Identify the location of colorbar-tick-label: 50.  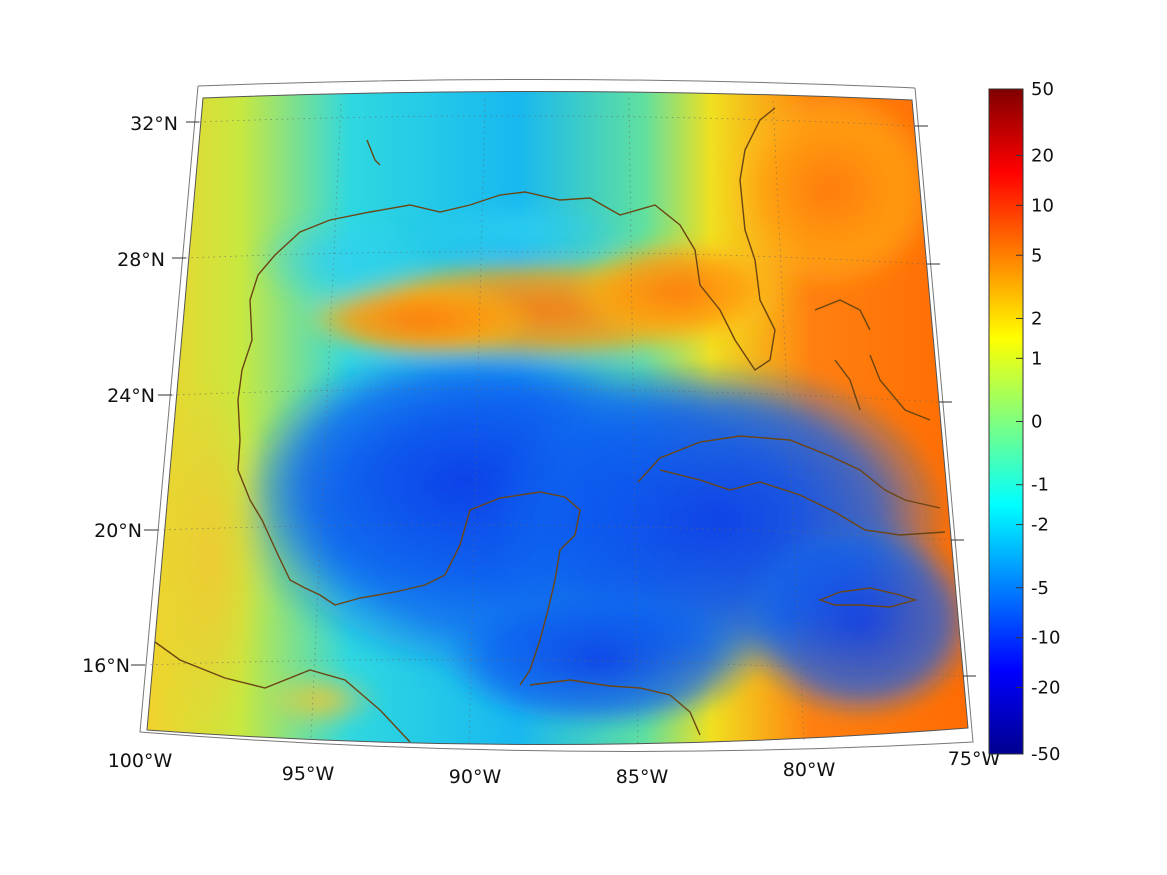
(1042, 89).